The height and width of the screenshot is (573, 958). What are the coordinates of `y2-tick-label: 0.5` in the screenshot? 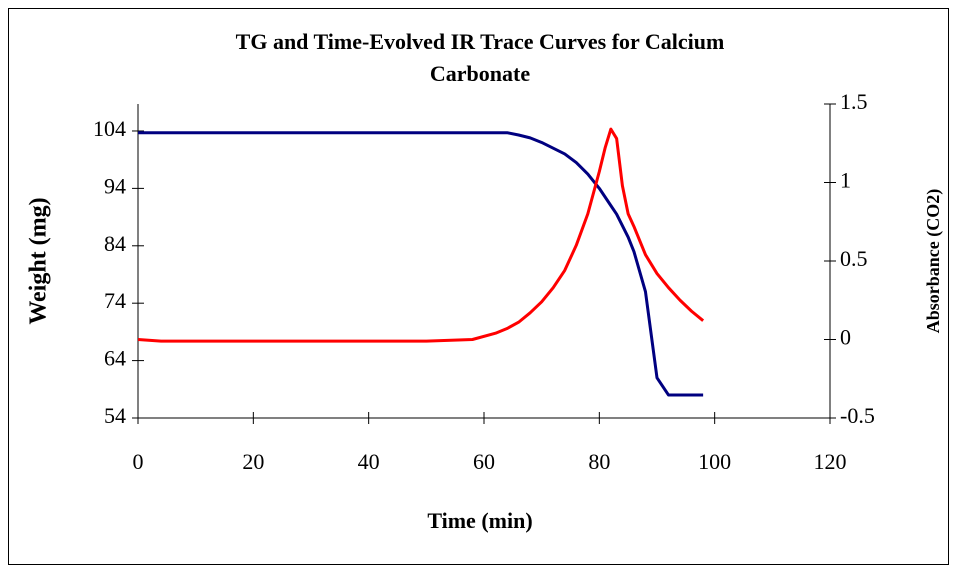 It's located at (854, 258).